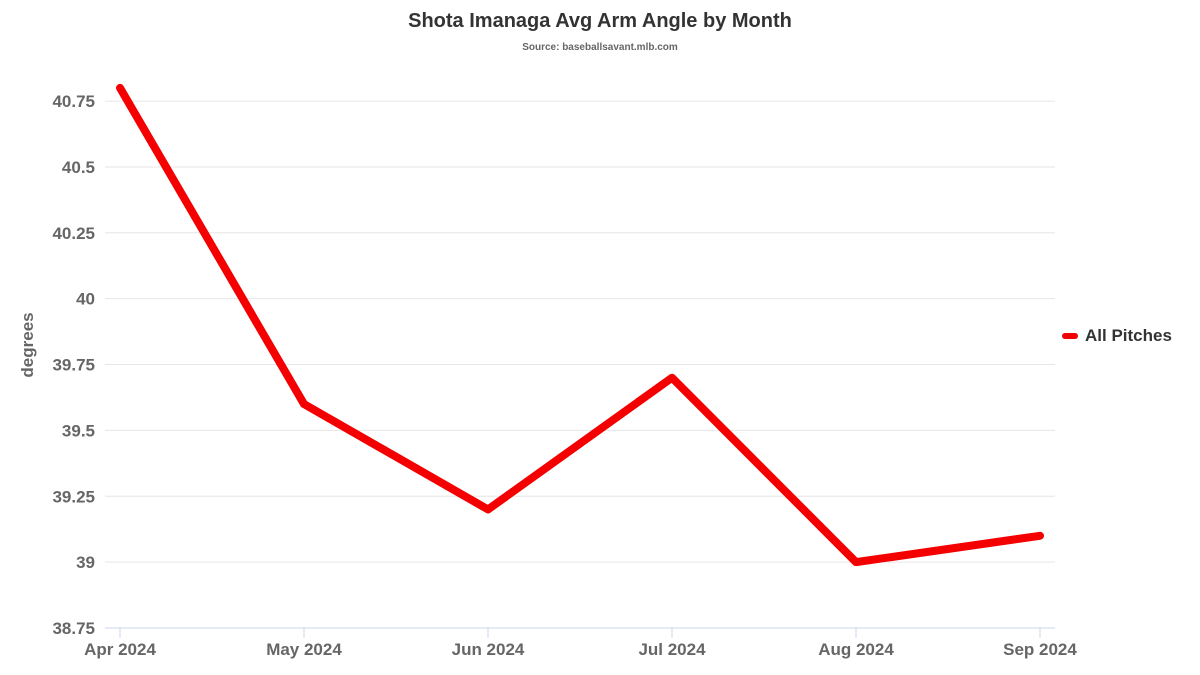  I want to click on y-tick-label: 40.25, so click(73, 233).